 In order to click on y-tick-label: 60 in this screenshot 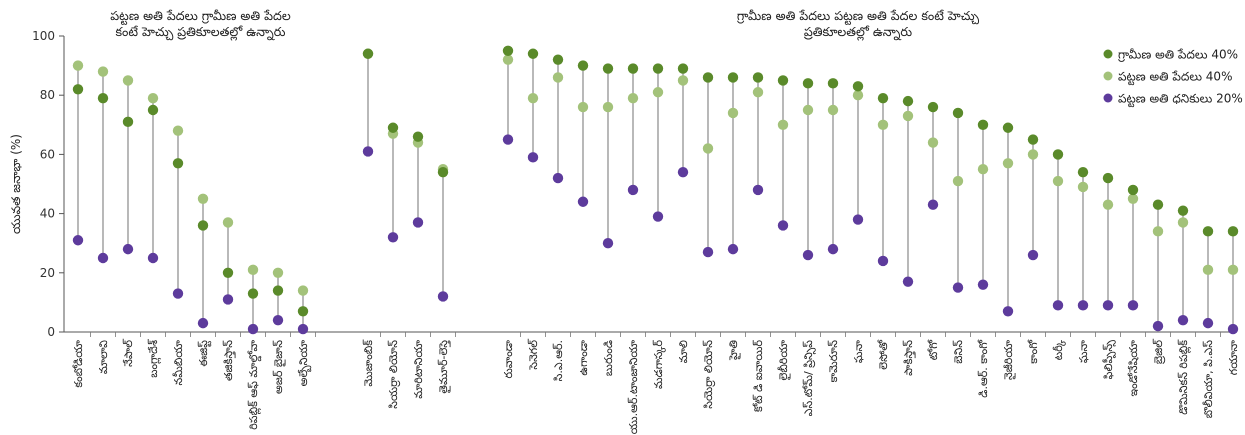, I will do `click(47, 154)`.